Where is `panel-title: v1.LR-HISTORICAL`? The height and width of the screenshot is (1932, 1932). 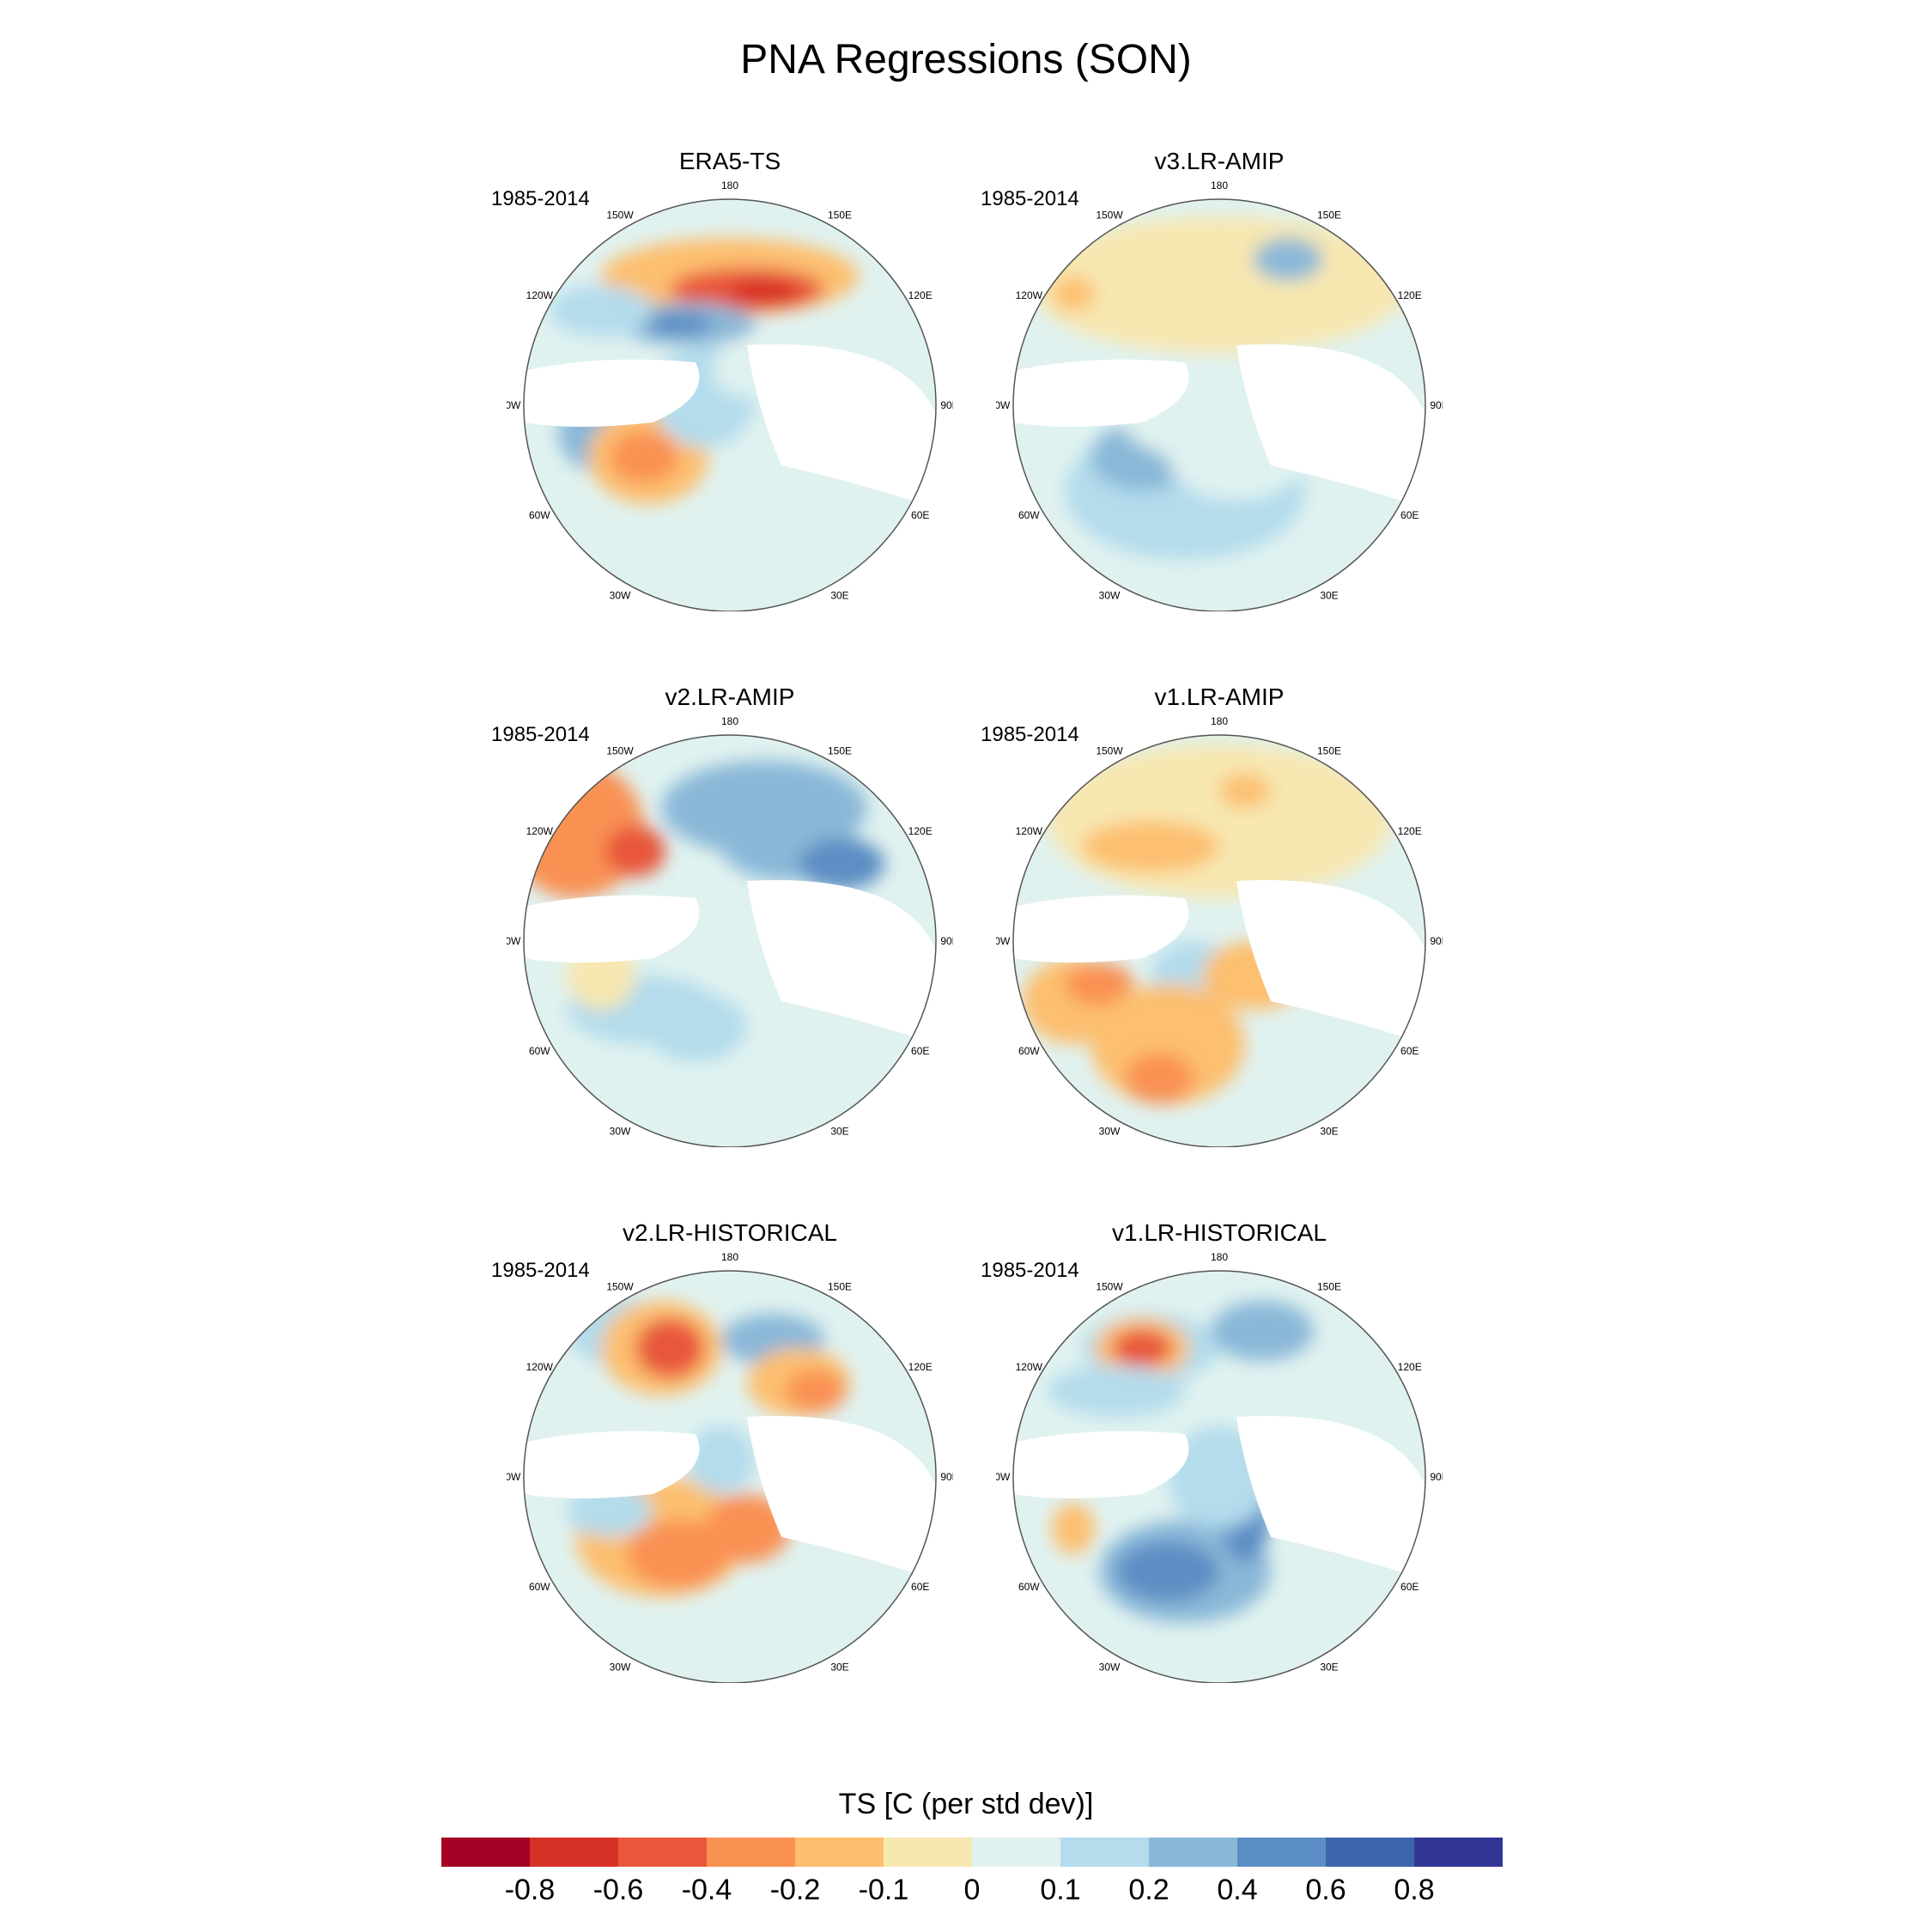
panel-title: v1.LR-HISTORICAL is located at coordinates (1219, 1232).